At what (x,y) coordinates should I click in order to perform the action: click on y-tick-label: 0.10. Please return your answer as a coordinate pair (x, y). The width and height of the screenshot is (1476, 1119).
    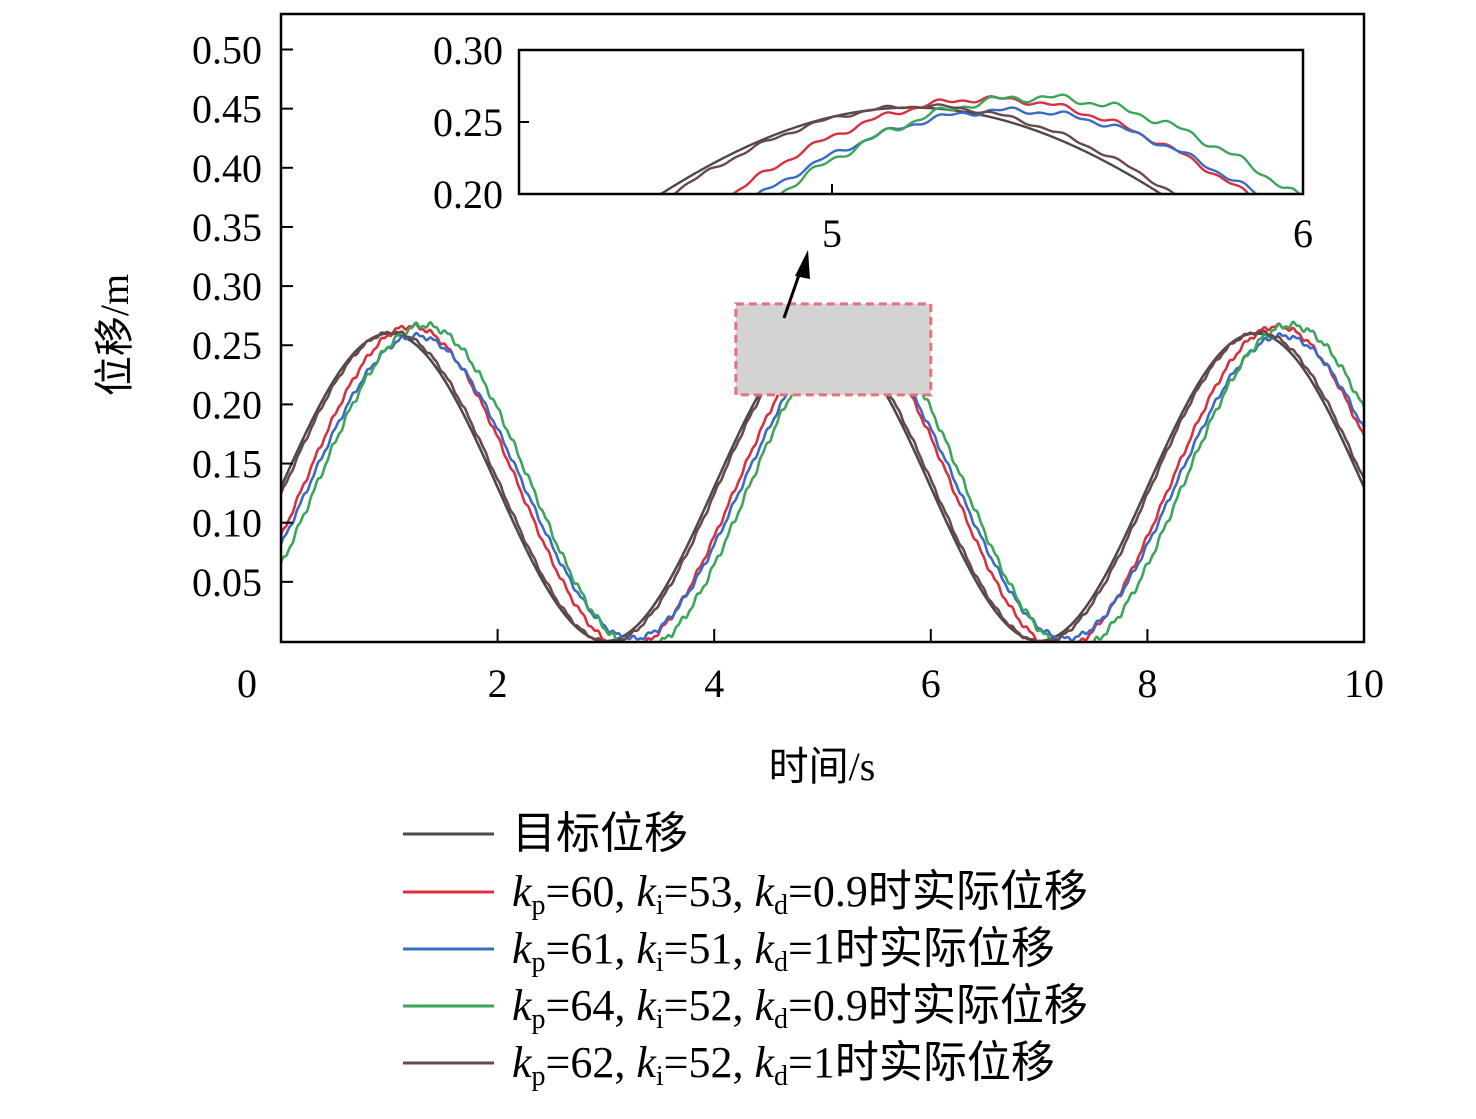
    Looking at the image, I should click on (227, 523).